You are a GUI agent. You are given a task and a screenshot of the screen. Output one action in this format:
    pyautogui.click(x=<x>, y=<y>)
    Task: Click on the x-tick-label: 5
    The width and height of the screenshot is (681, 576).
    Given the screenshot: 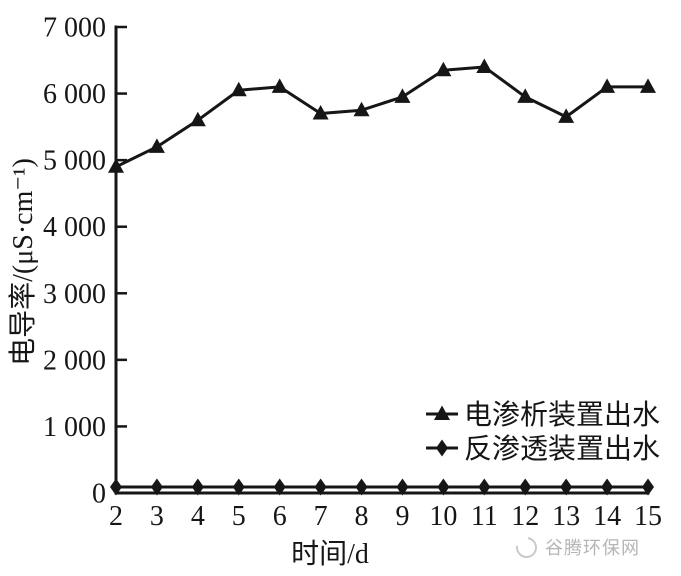 What is the action you would take?
    pyautogui.click(x=239, y=516)
    